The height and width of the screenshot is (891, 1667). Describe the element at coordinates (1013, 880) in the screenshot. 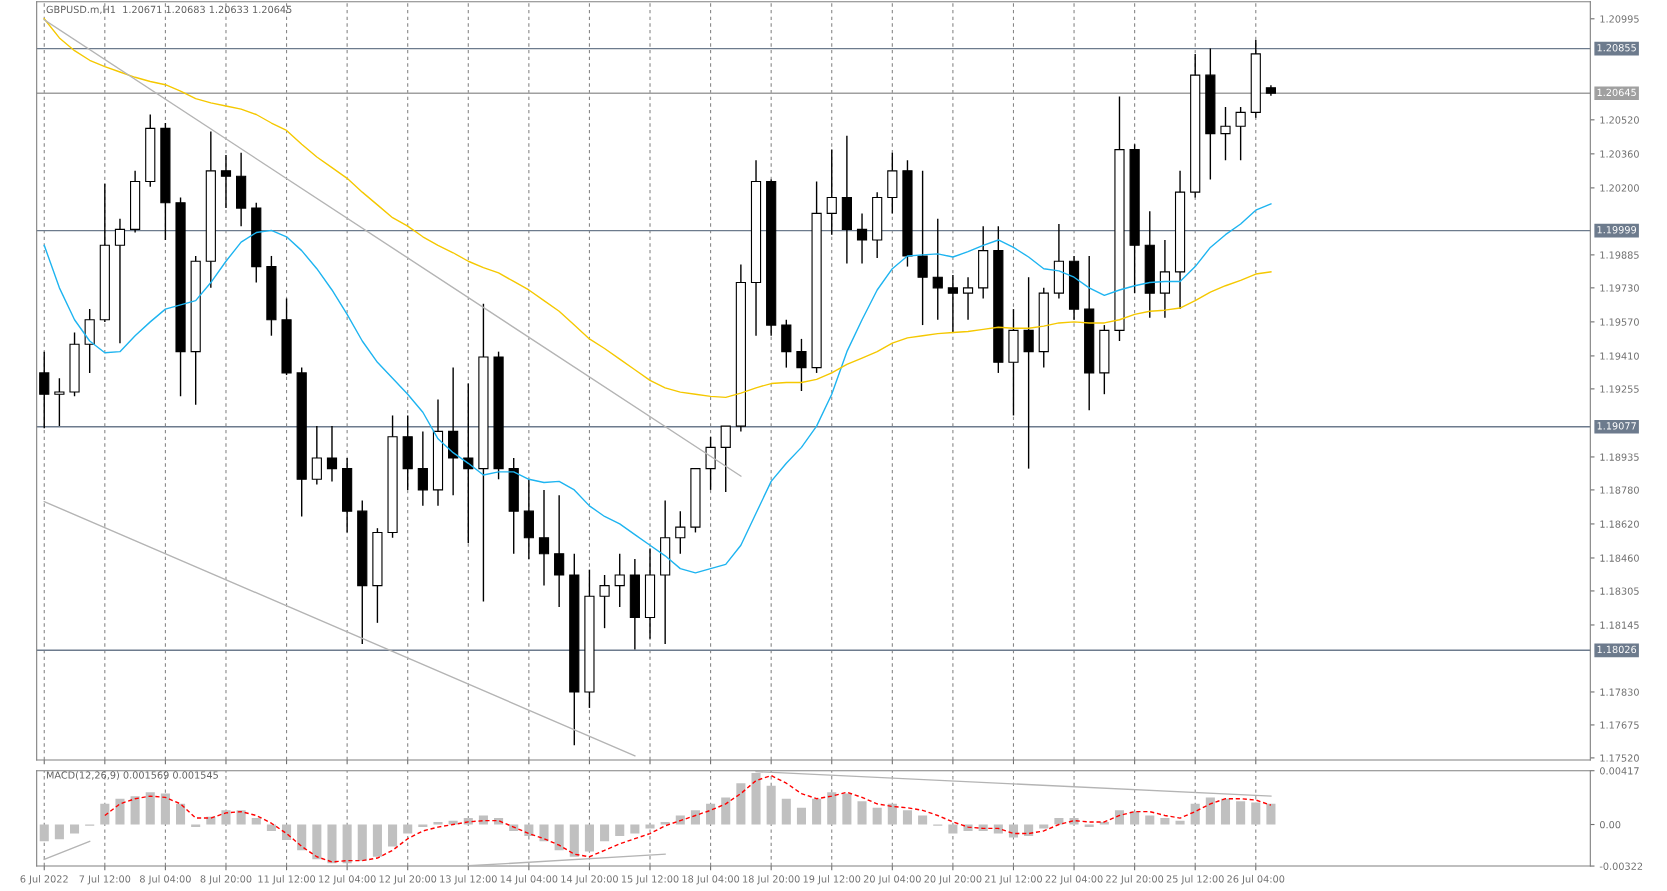

I see `x-tick-label: 21 Jul 12:00` at that location.